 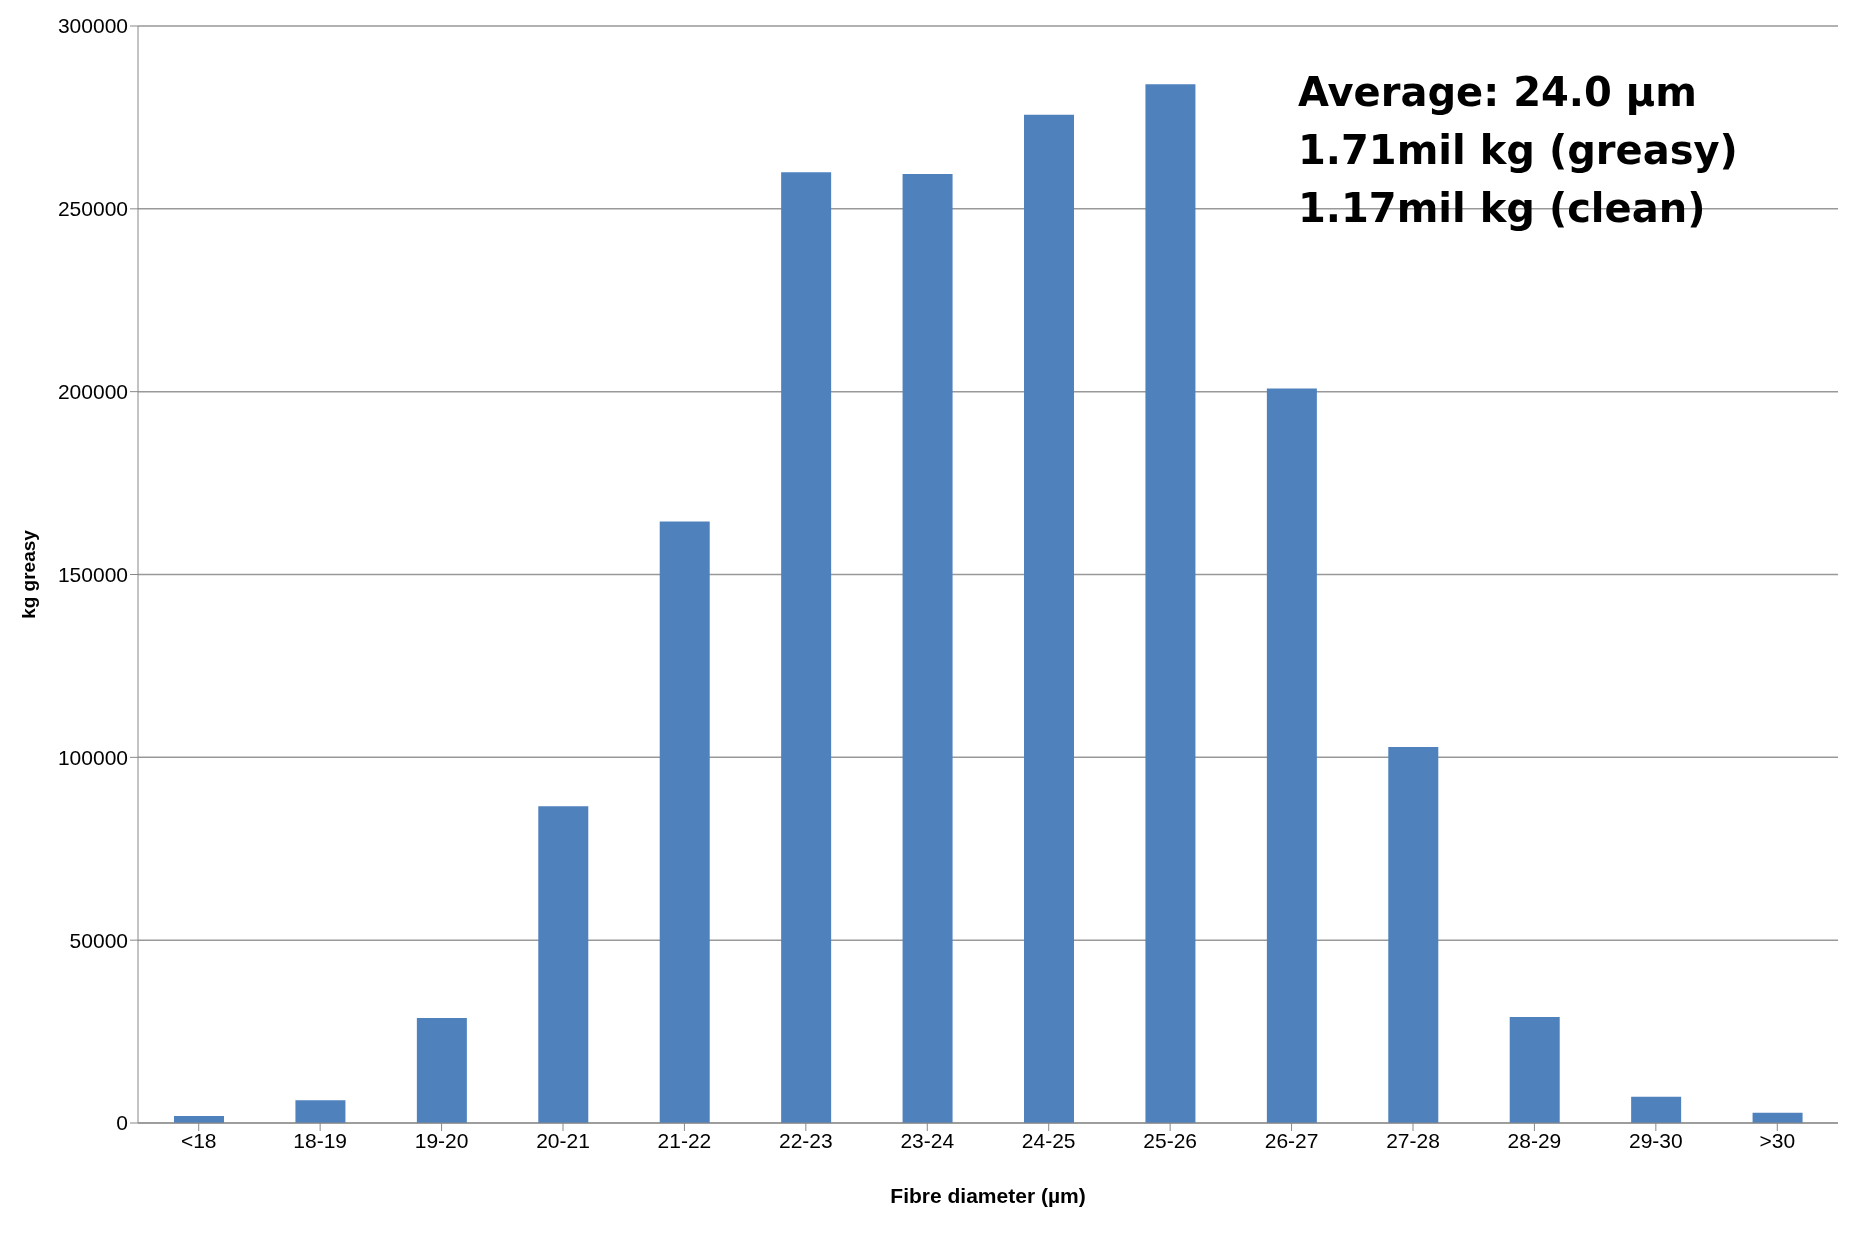 I want to click on x-tick-label: 24-25, so click(x=1048, y=1140).